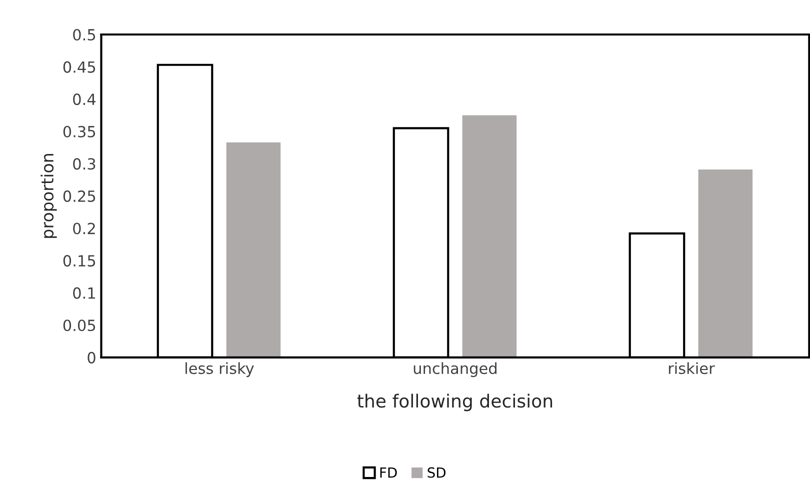  I want to click on y-tick-label: 0.3, so click(84, 164).